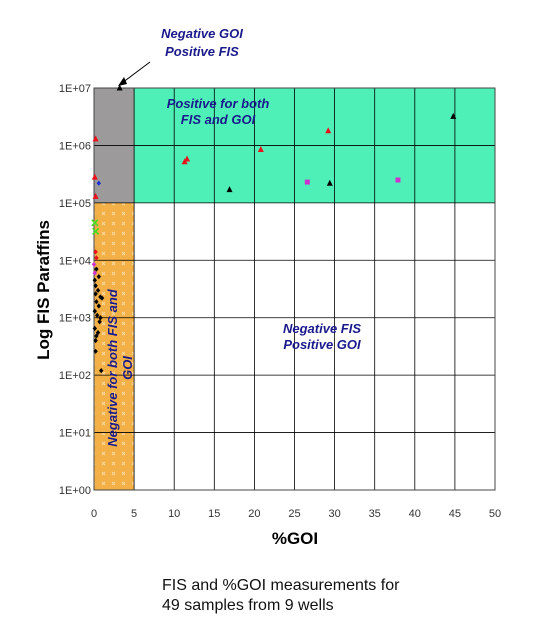 The height and width of the screenshot is (640, 543). Describe the element at coordinates (75, 491) in the screenshot. I see `y-tick-label: 1E+00` at that location.